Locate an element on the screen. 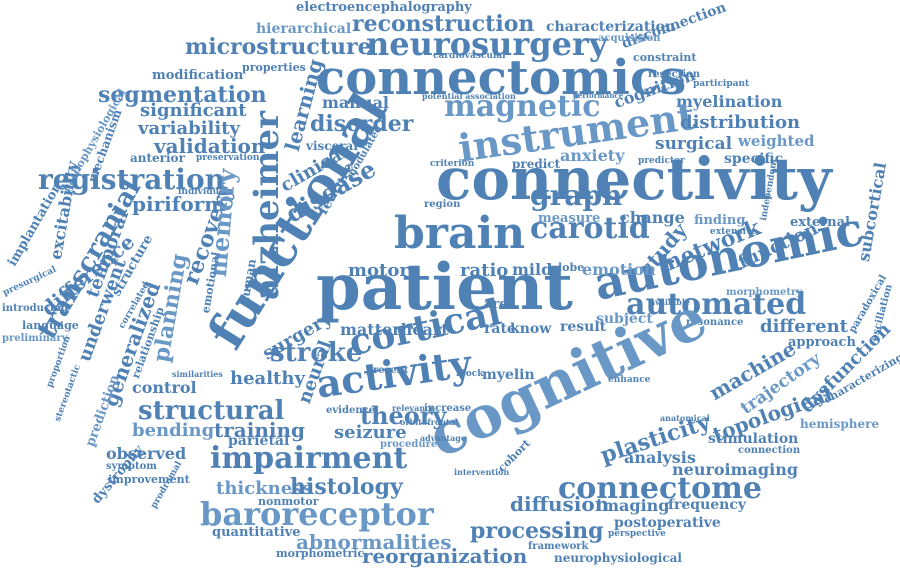  word: connectivity is located at coordinates (634, 179).